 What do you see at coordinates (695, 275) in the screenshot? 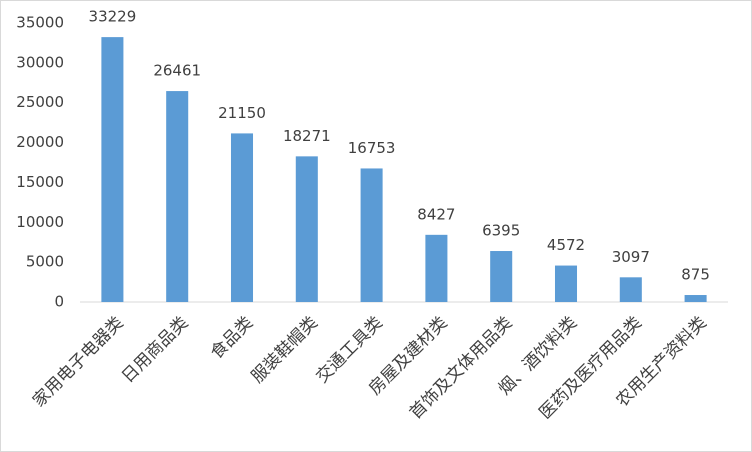
I see `data-label: 875` at bounding box center [695, 275].